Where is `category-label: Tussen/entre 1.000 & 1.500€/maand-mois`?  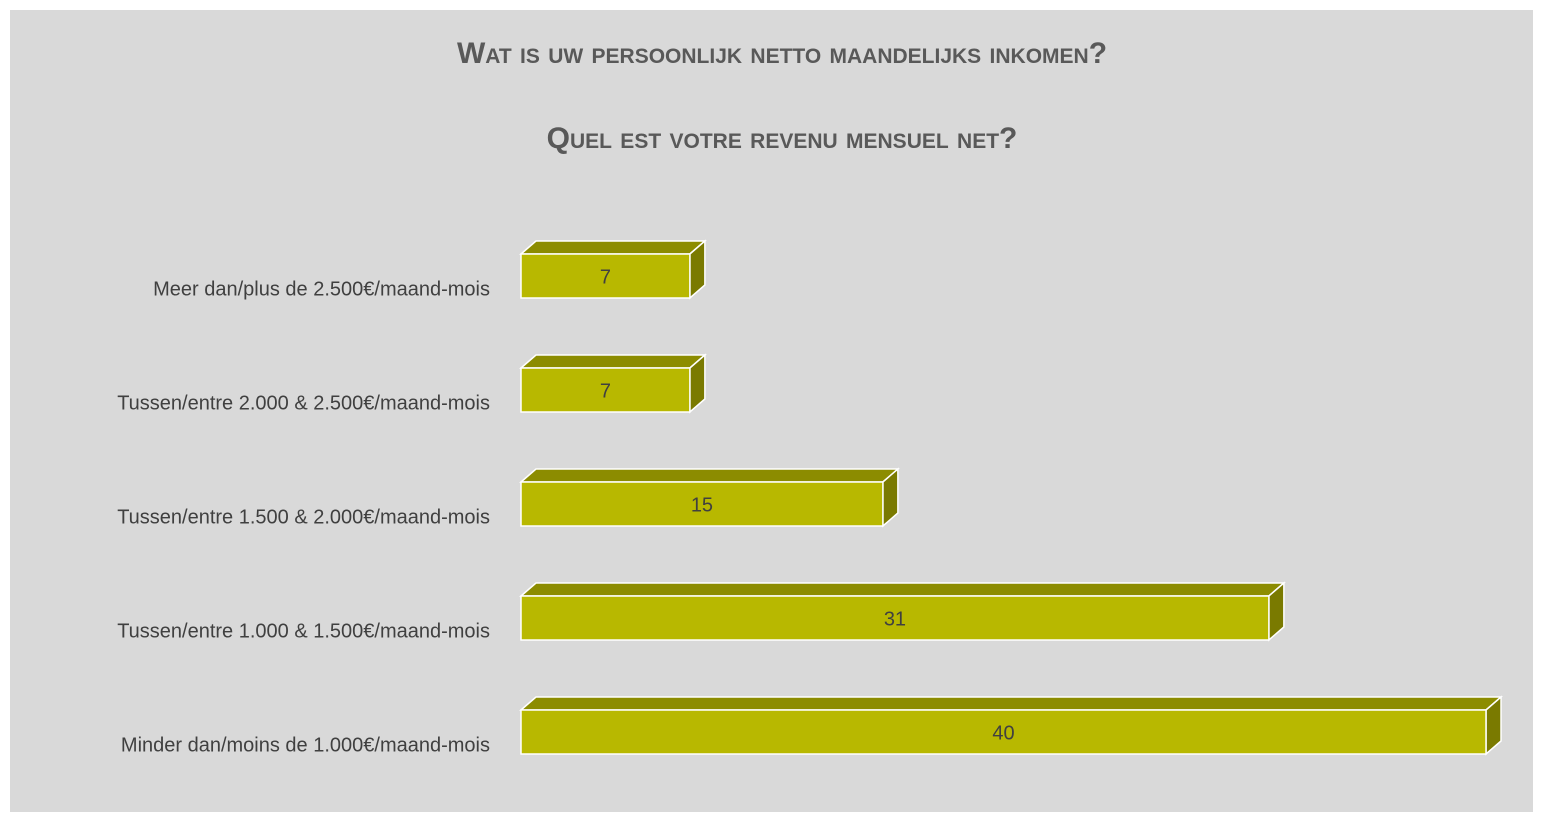
category-label: Tussen/entre 1.000 & 1.500€/maand-mois is located at coordinates (303, 631).